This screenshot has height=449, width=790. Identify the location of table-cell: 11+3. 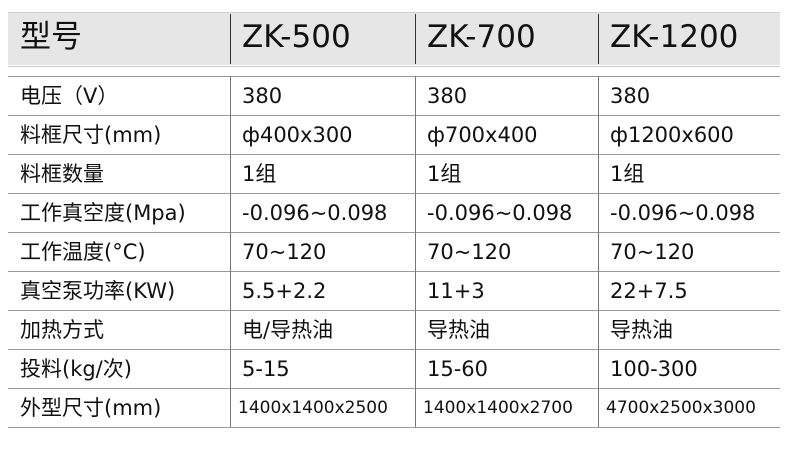
(456, 291).